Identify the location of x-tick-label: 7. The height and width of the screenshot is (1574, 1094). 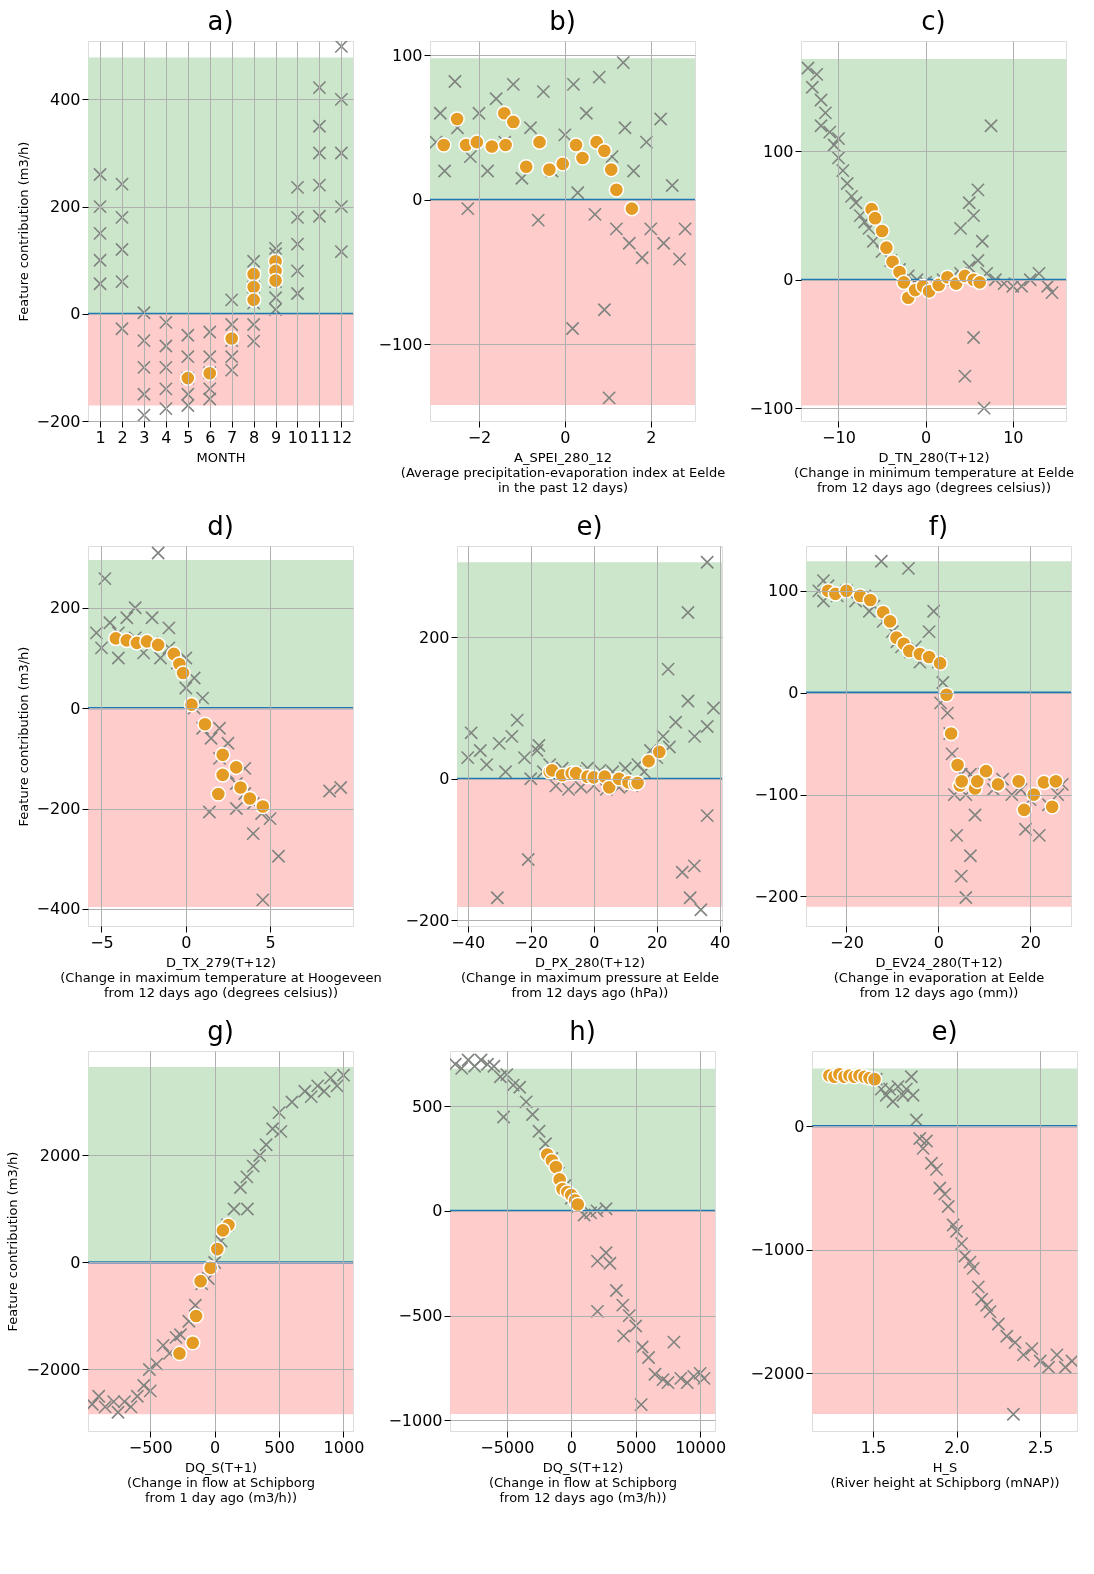
(232, 437).